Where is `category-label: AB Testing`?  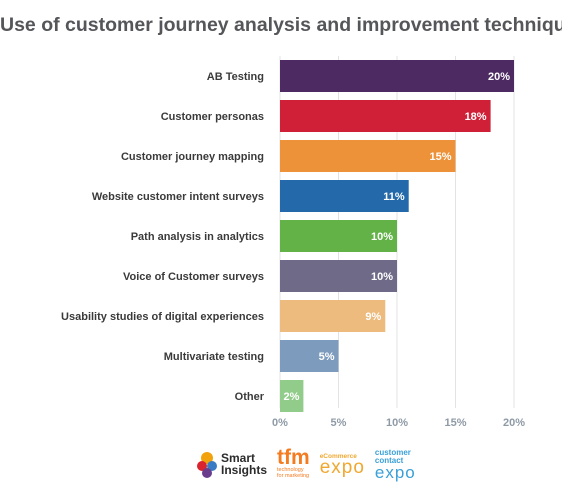 category-label: AB Testing is located at coordinates (235, 77).